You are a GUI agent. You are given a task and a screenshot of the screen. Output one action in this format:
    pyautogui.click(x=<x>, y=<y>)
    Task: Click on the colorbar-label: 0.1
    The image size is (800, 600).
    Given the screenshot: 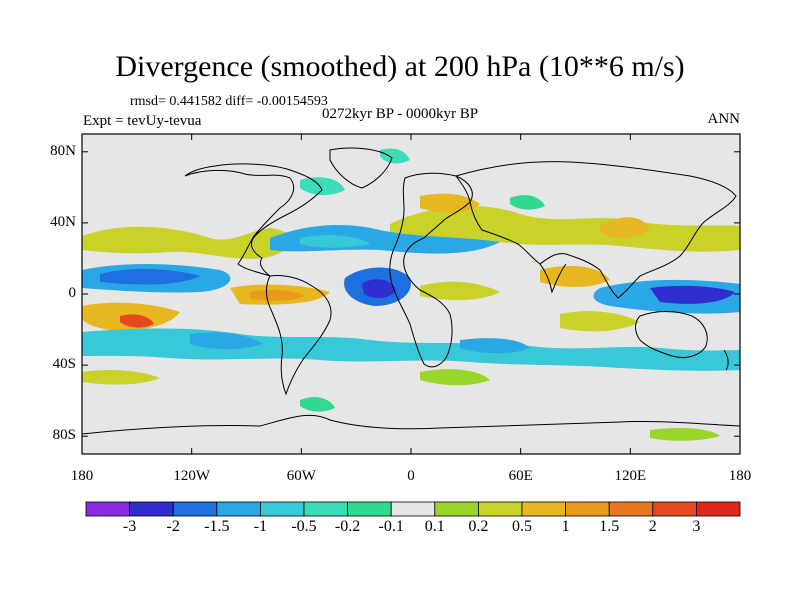 What is the action you would take?
    pyautogui.click(x=434, y=526)
    